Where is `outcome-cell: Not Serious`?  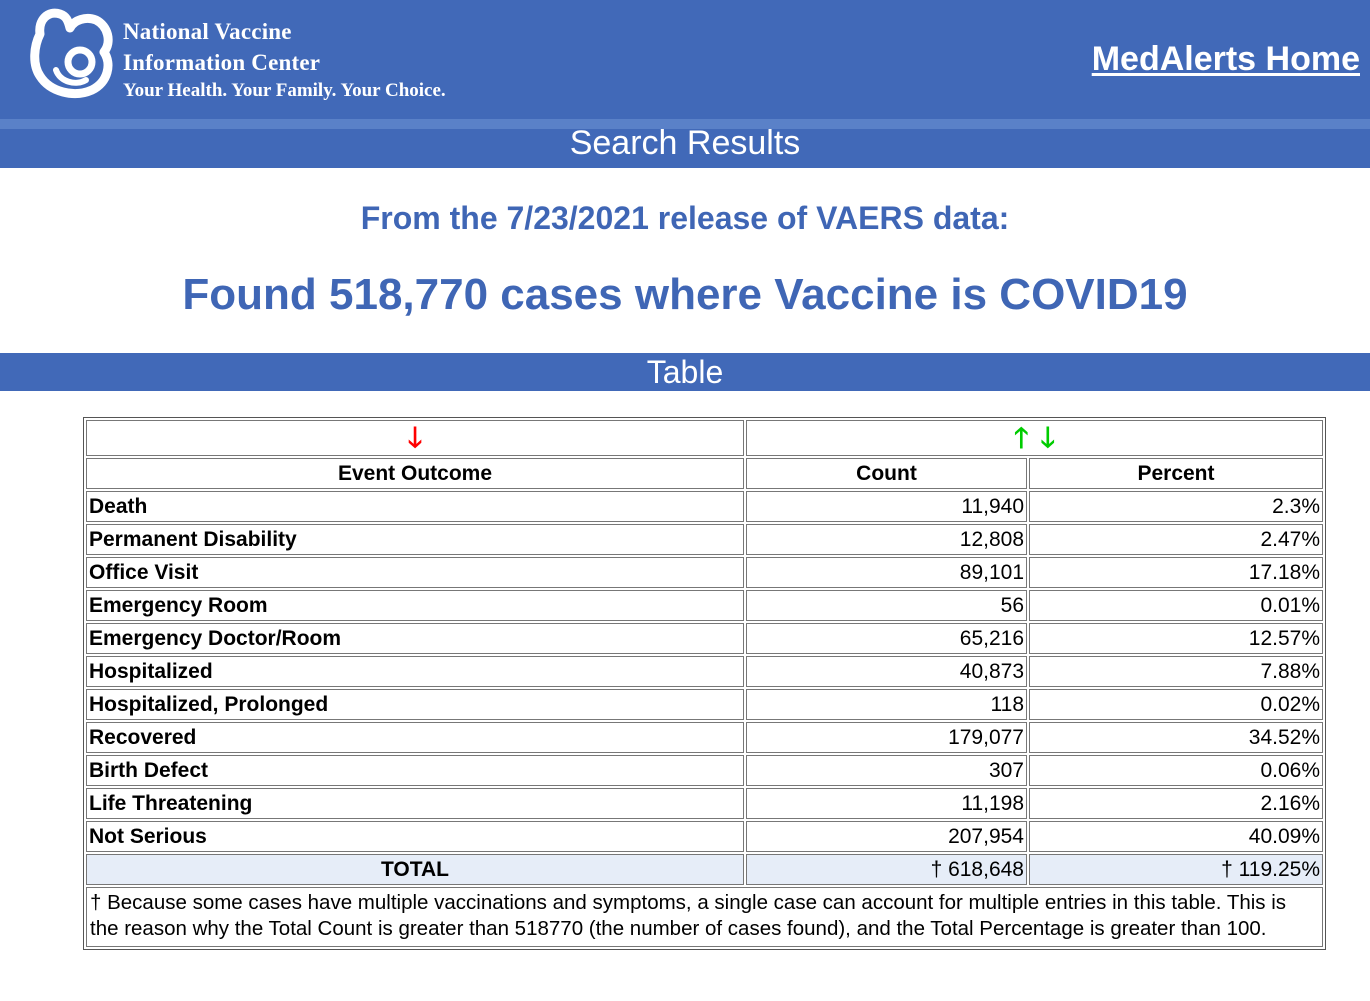 outcome-cell: Not Serious is located at coordinates (415, 836).